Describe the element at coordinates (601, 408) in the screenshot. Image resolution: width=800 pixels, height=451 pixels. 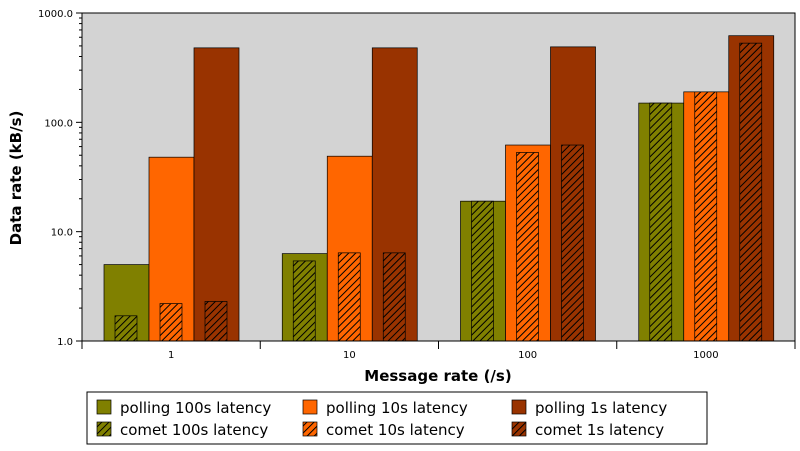
I see `legend-label-polling-1s-latency: polling 1s latency` at that location.